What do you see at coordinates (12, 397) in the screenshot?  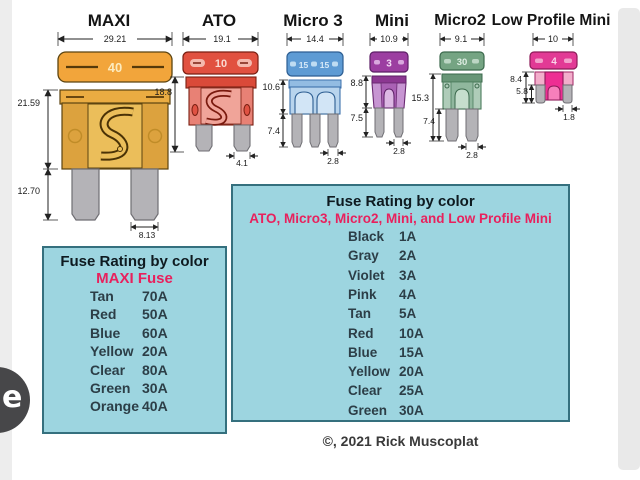 I see `badge-letter: e` at bounding box center [12, 397].